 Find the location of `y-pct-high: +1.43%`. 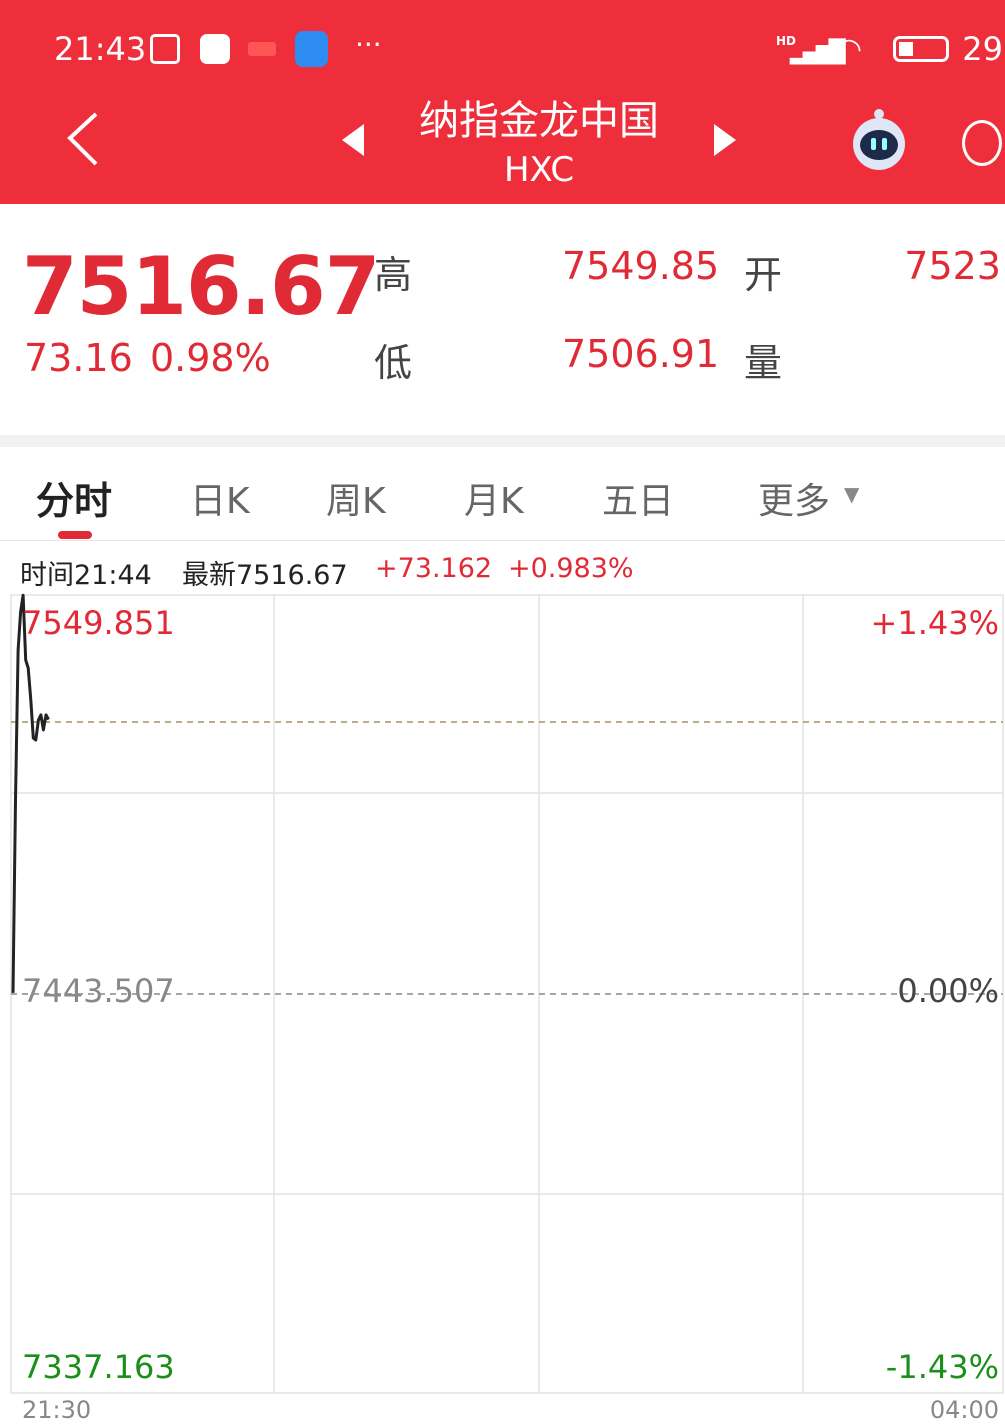

y-pct-high: +1.43% is located at coordinates (935, 623).